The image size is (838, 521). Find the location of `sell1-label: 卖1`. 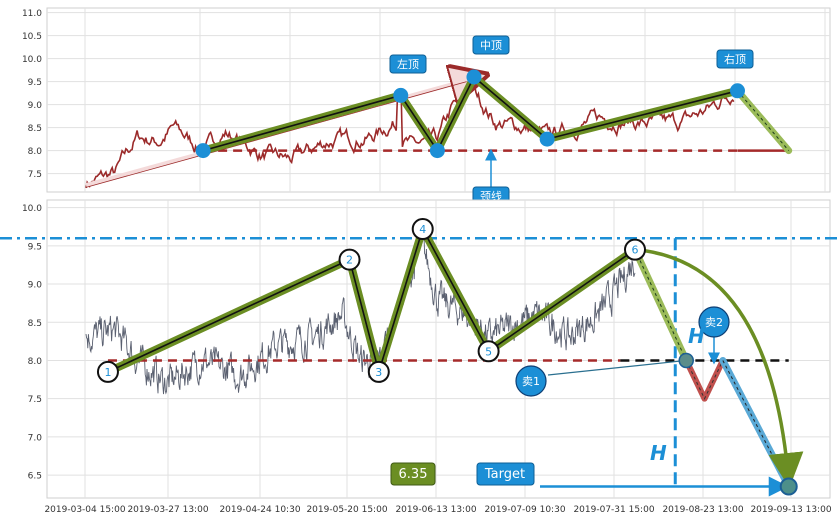

sell1-label: 卖1 is located at coordinates (531, 381).